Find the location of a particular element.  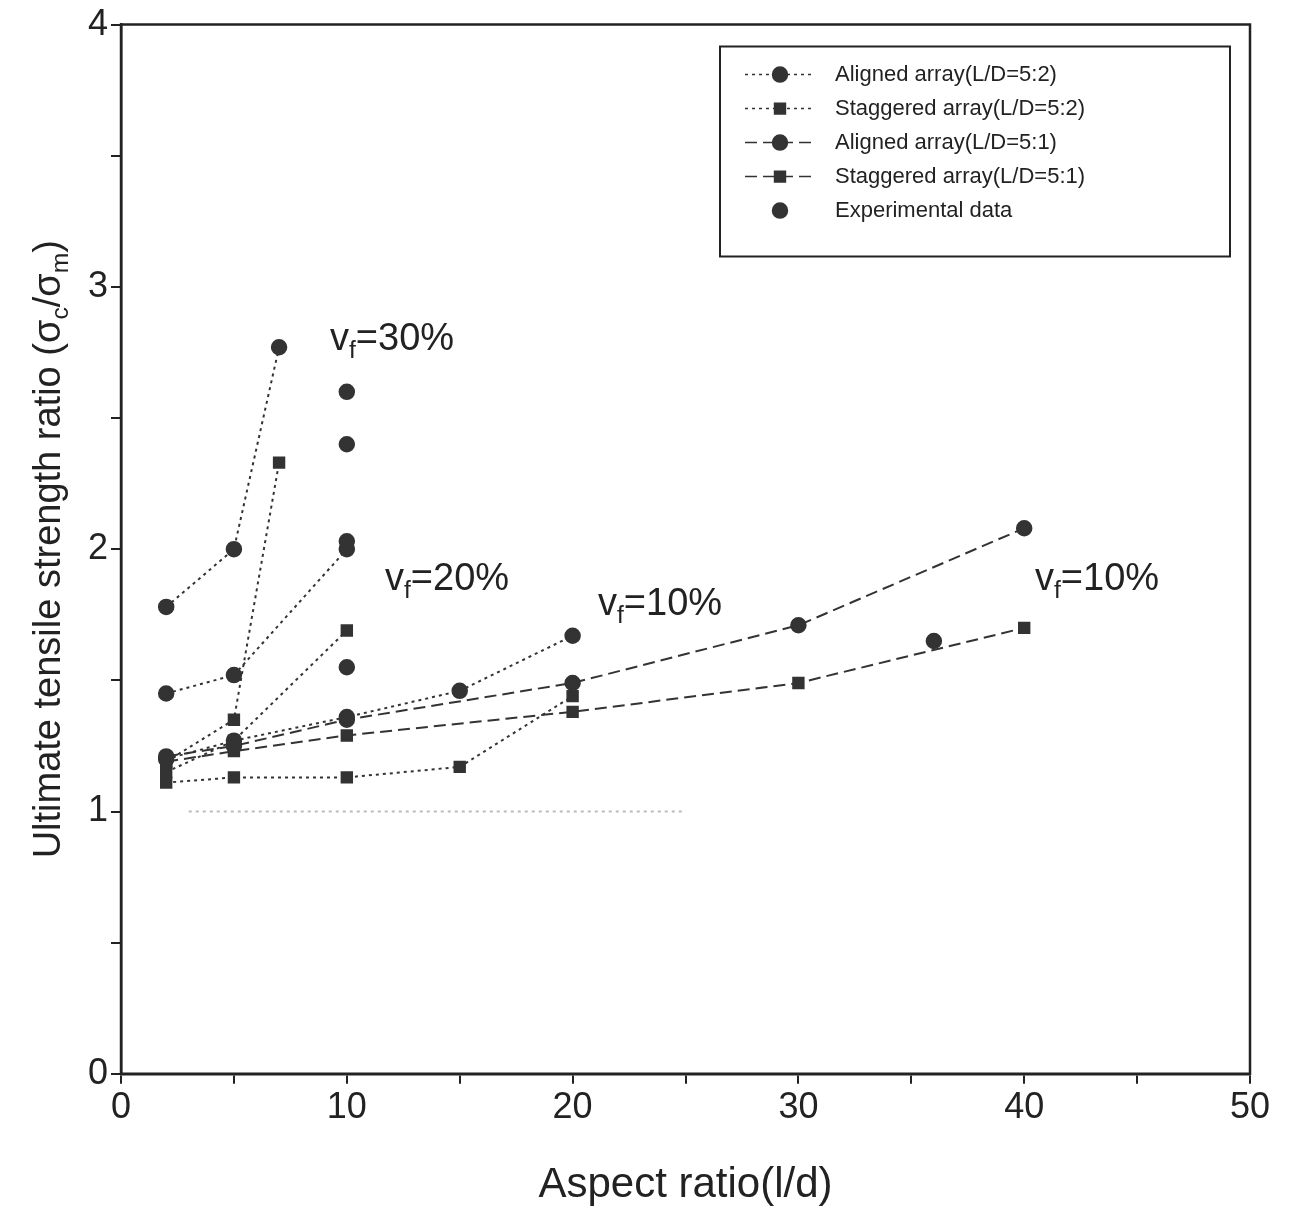

x-tick-label: 10 is located at coordinates (346, 1106).